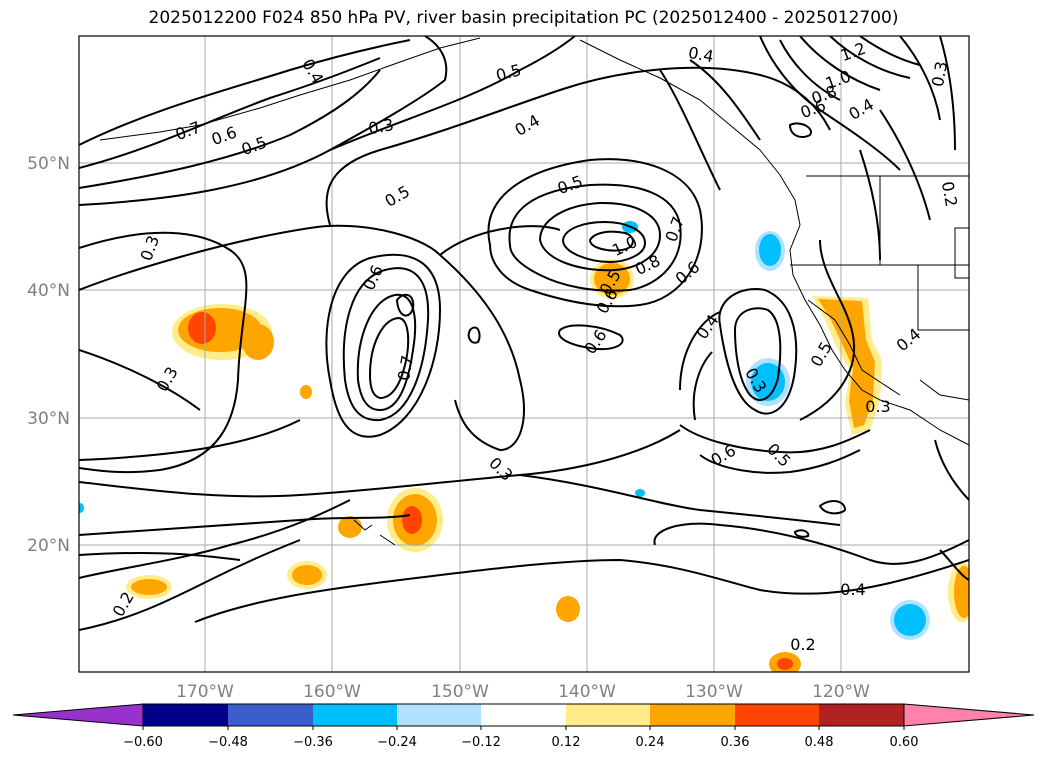 Image resolution: width=1047 pixels, height=765 pixels. I want to click on lat-label-50n: 50°N, so click(48, 164).